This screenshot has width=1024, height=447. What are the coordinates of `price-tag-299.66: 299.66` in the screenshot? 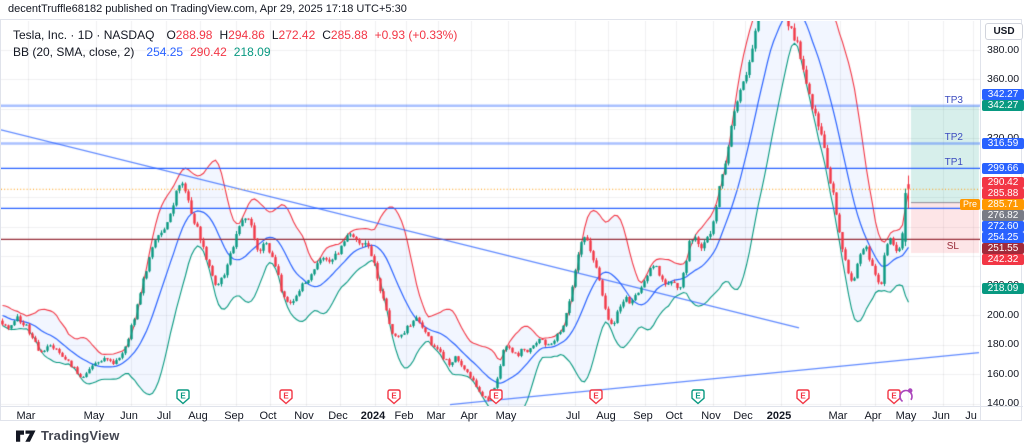 It's located at (1003, 168).